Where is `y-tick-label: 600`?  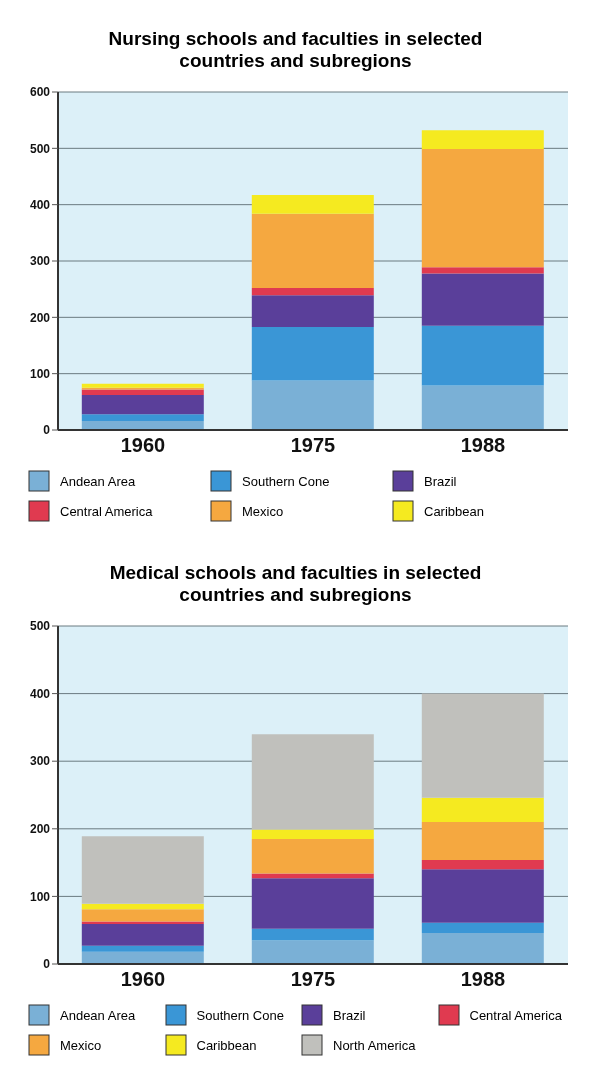 y-tick-label: 600 is located at coordinates (40, 92).